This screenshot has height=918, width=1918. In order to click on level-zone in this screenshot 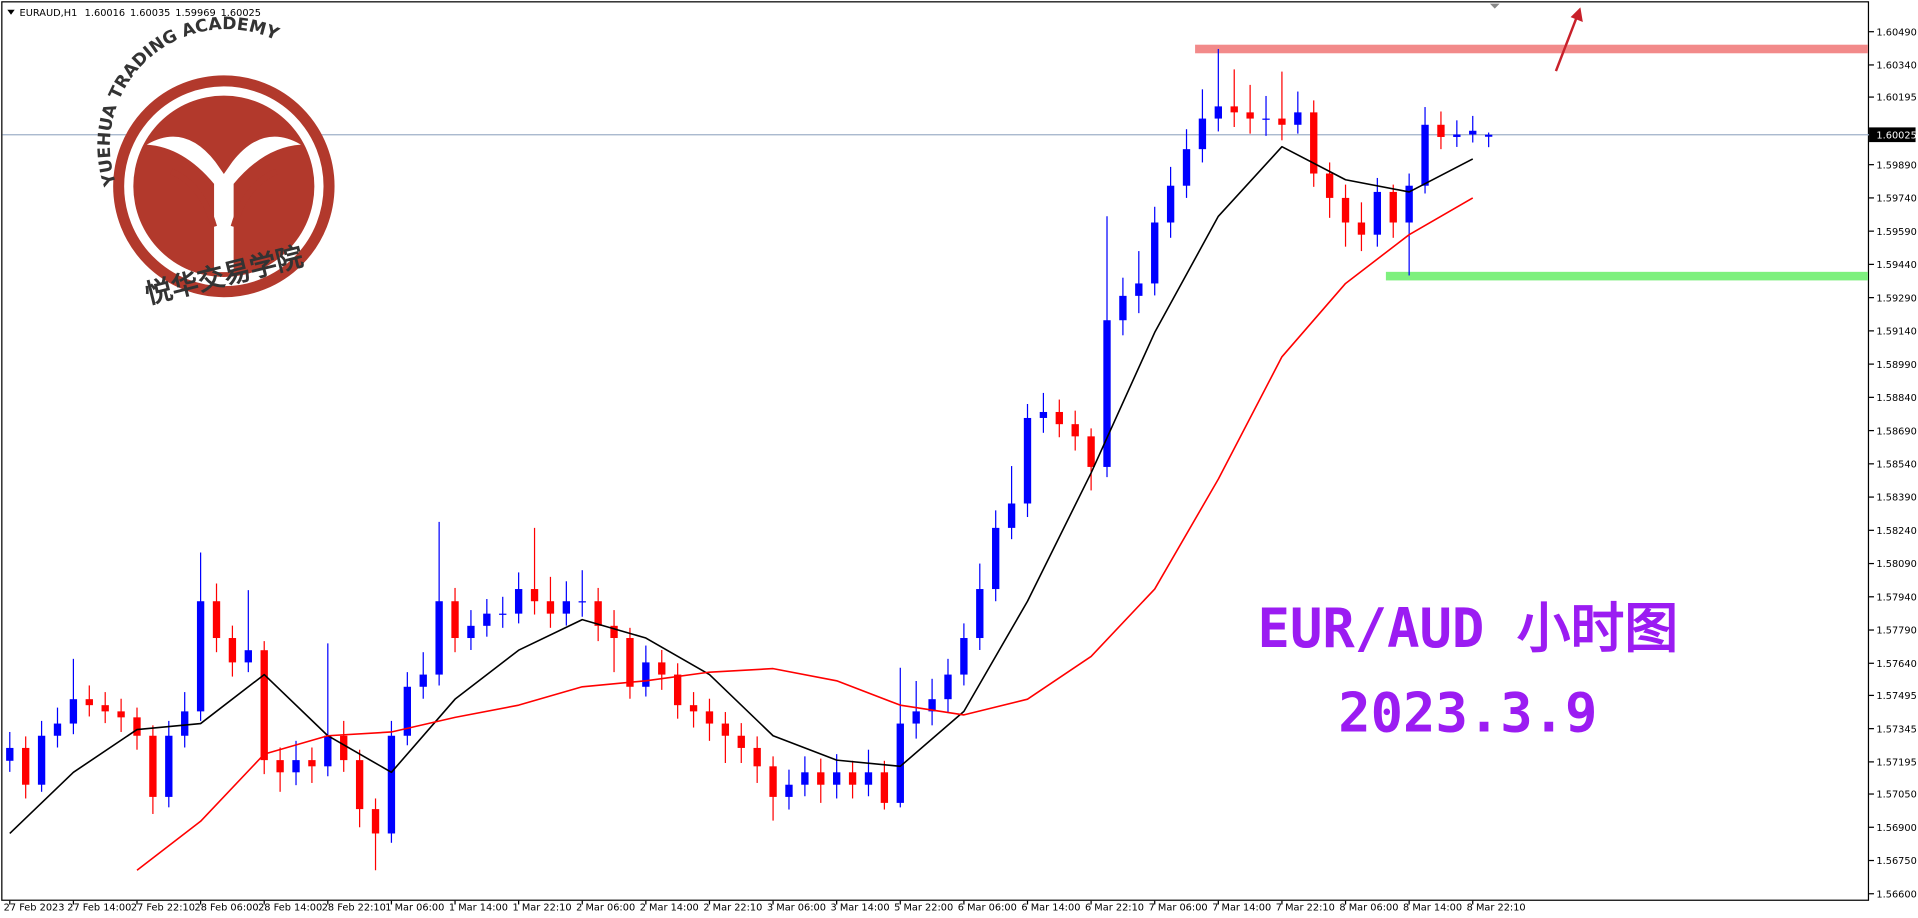, I will do `click(1626, 276)`.